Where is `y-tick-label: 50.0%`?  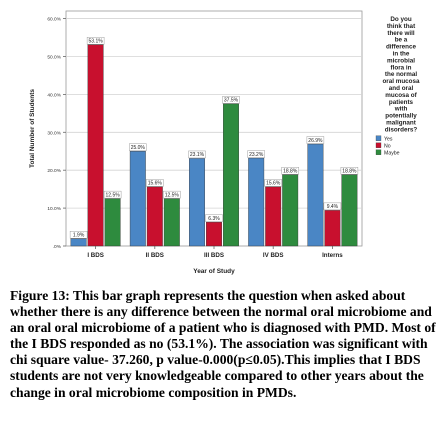
y-tick-label: 50.0% is located at coordinates (54, 57).